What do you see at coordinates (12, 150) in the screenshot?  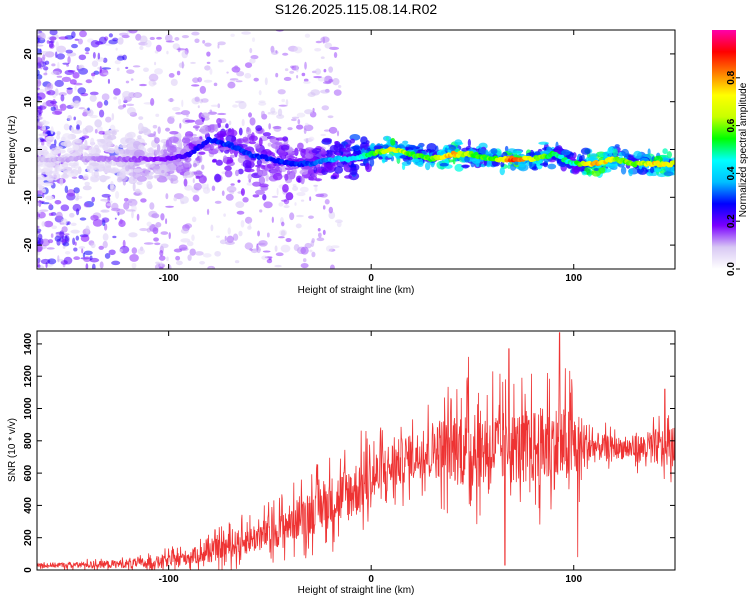 I see `spectrogram-ylabel: Frequency (Hz)` at bounding box center [12, 150].